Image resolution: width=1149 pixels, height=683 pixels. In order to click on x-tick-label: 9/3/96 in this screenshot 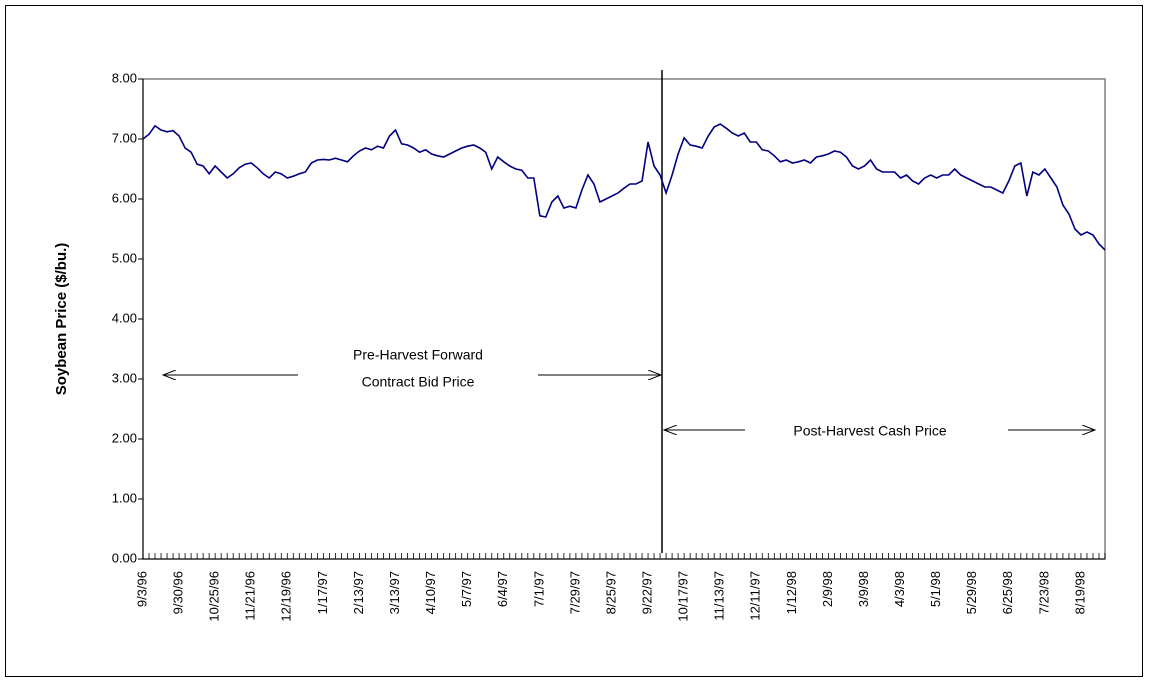, I will do `click(141, 589)`.